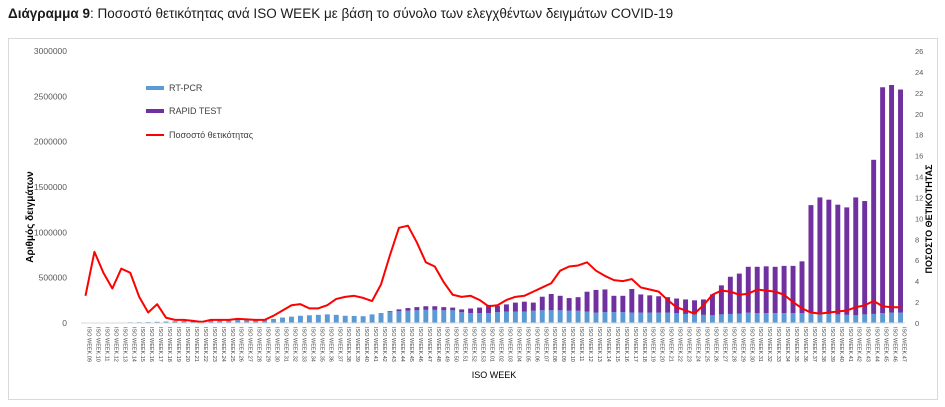  I want to click on chart-heading-prefix: Διάγραμμα 9, so click(49, 13).